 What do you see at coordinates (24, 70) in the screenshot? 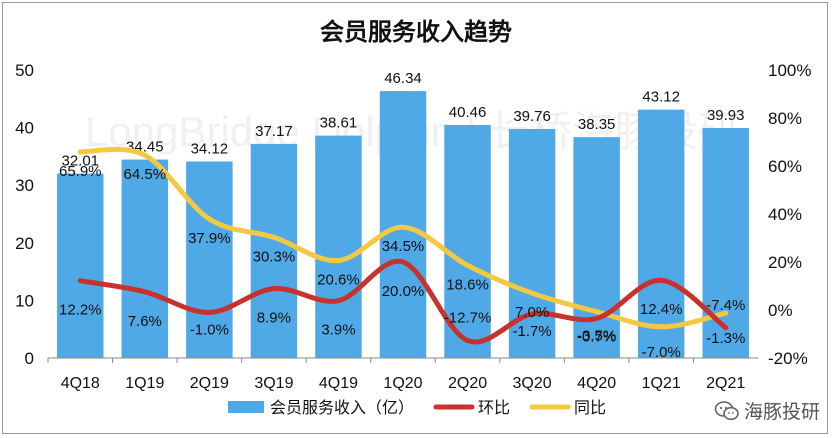
I see `y-left-tick-label: 50` at bounding box center [24, 70].